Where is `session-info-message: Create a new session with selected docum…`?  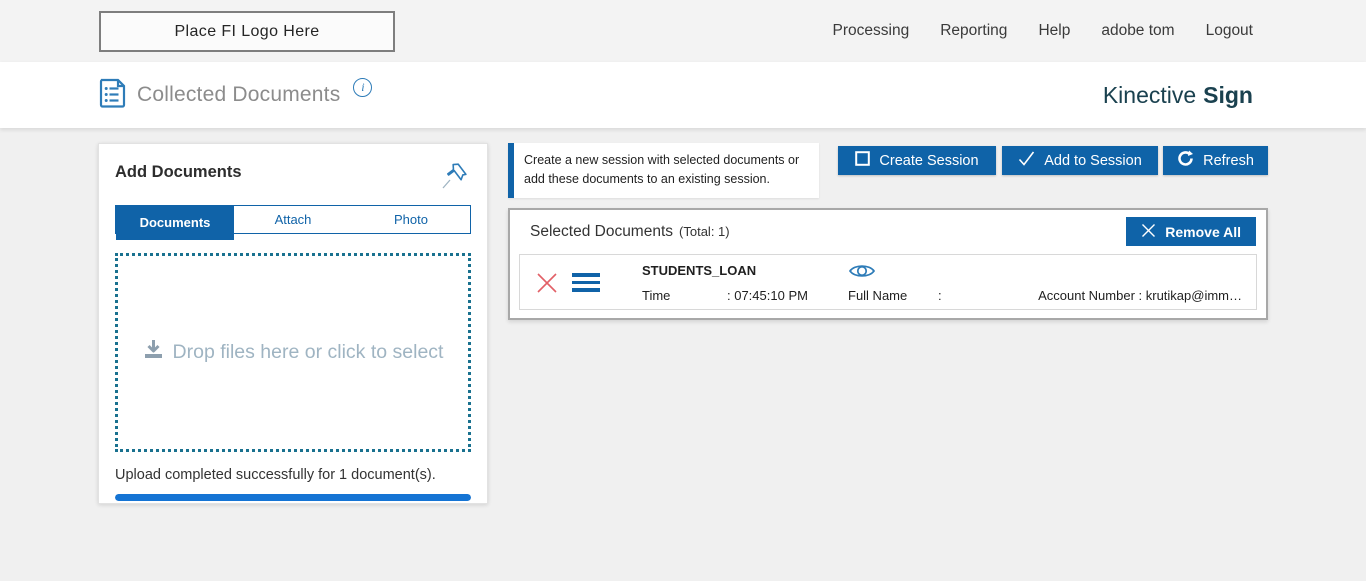
session-info-message: Create a new session with selected docum… is located at coordinates (663, 170).